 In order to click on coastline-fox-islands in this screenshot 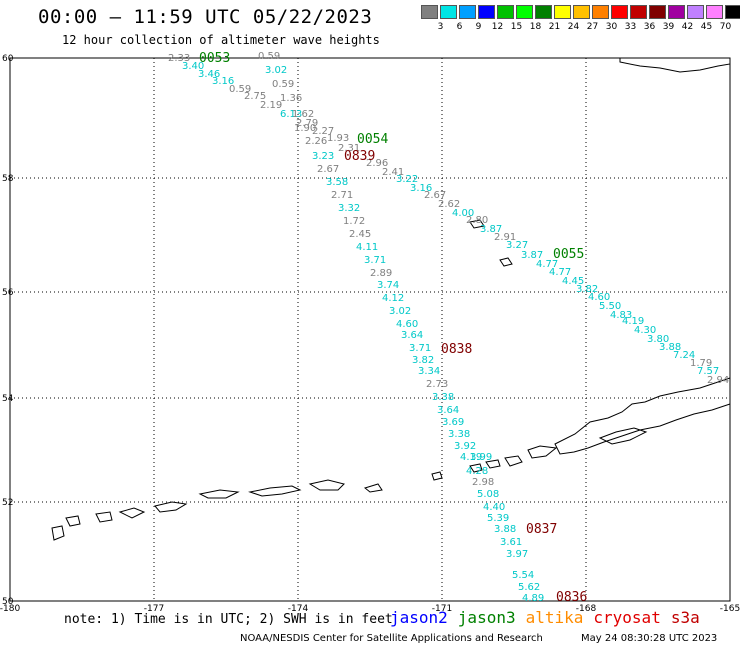, I will do `click(513, 459)`.